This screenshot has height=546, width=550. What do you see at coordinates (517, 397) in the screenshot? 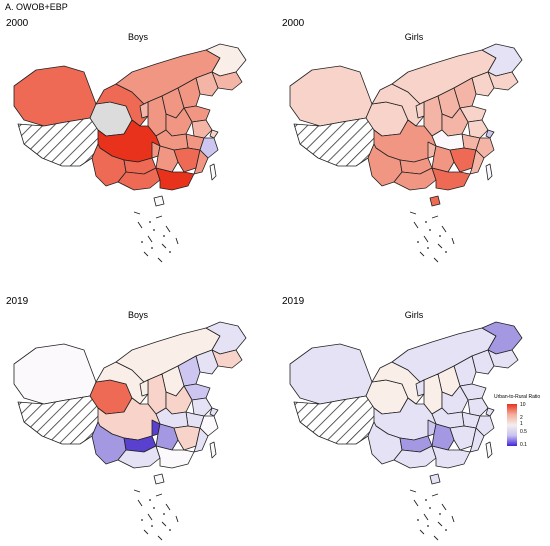
I see `legend-title: Urban-to-Rural Ratio` at bounding box center [517, 397].